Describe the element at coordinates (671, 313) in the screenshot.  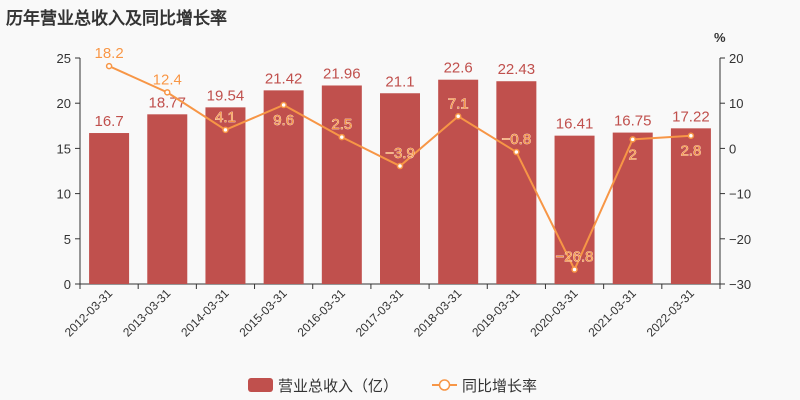
I see `x-tick-label: 2022-03-31` at that location.